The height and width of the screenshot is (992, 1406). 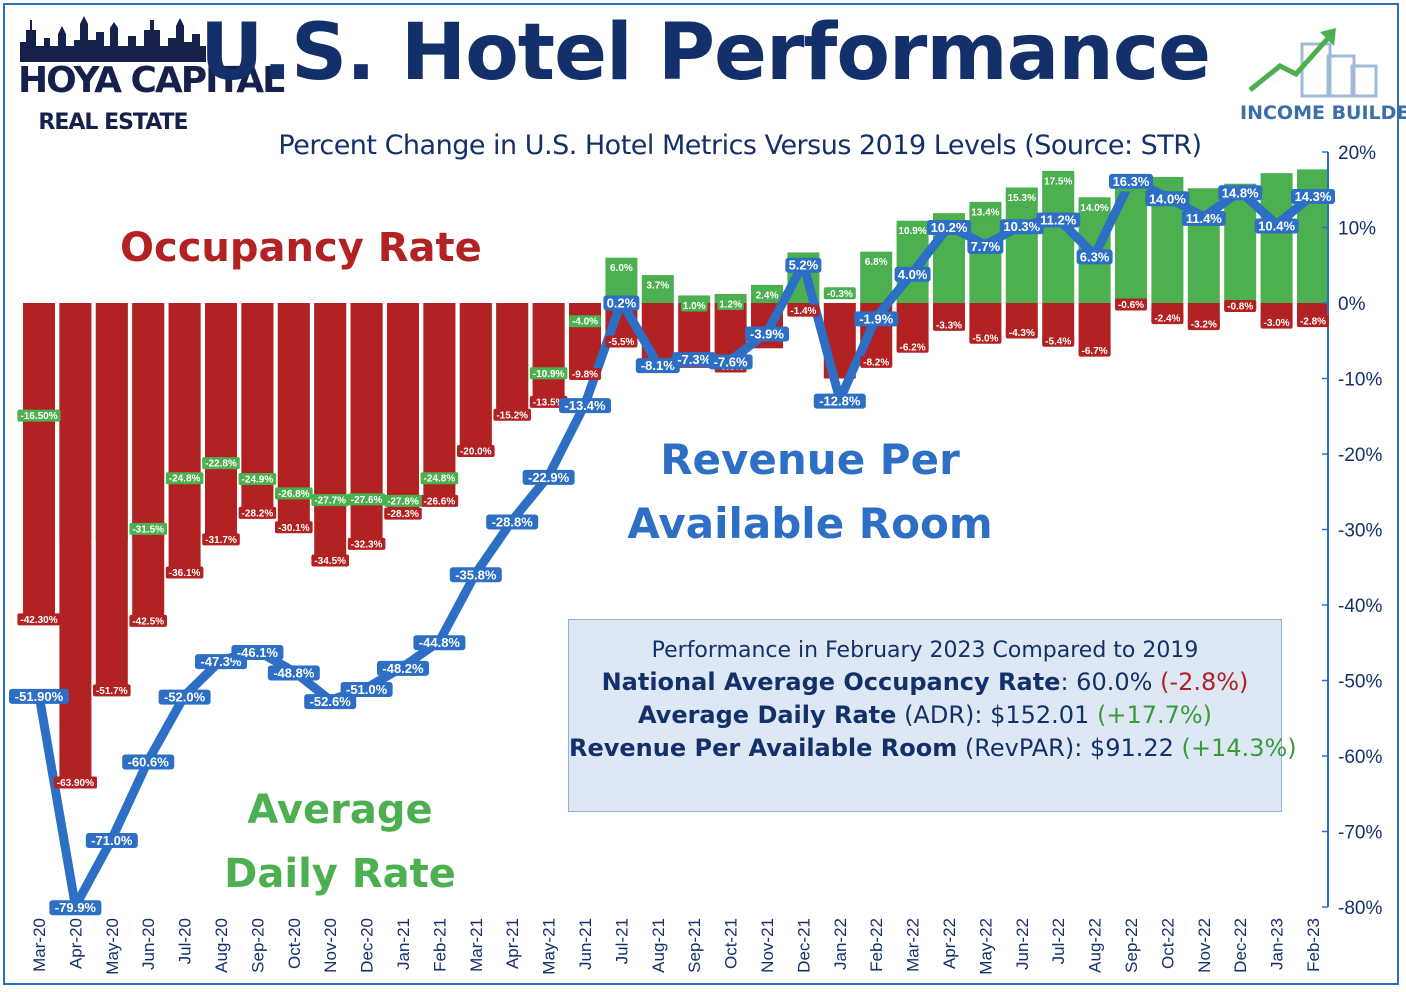 I want to click on adr-data-label: 17.5%, so click(x=1058, y=181).